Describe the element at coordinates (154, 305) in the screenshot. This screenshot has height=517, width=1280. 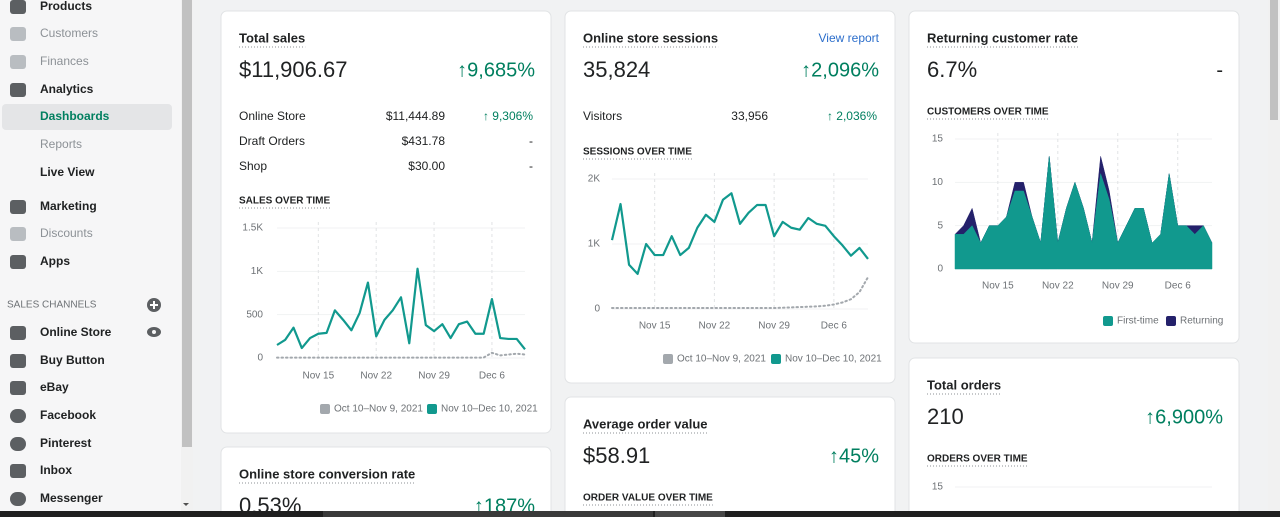
I see `plus` at that location.